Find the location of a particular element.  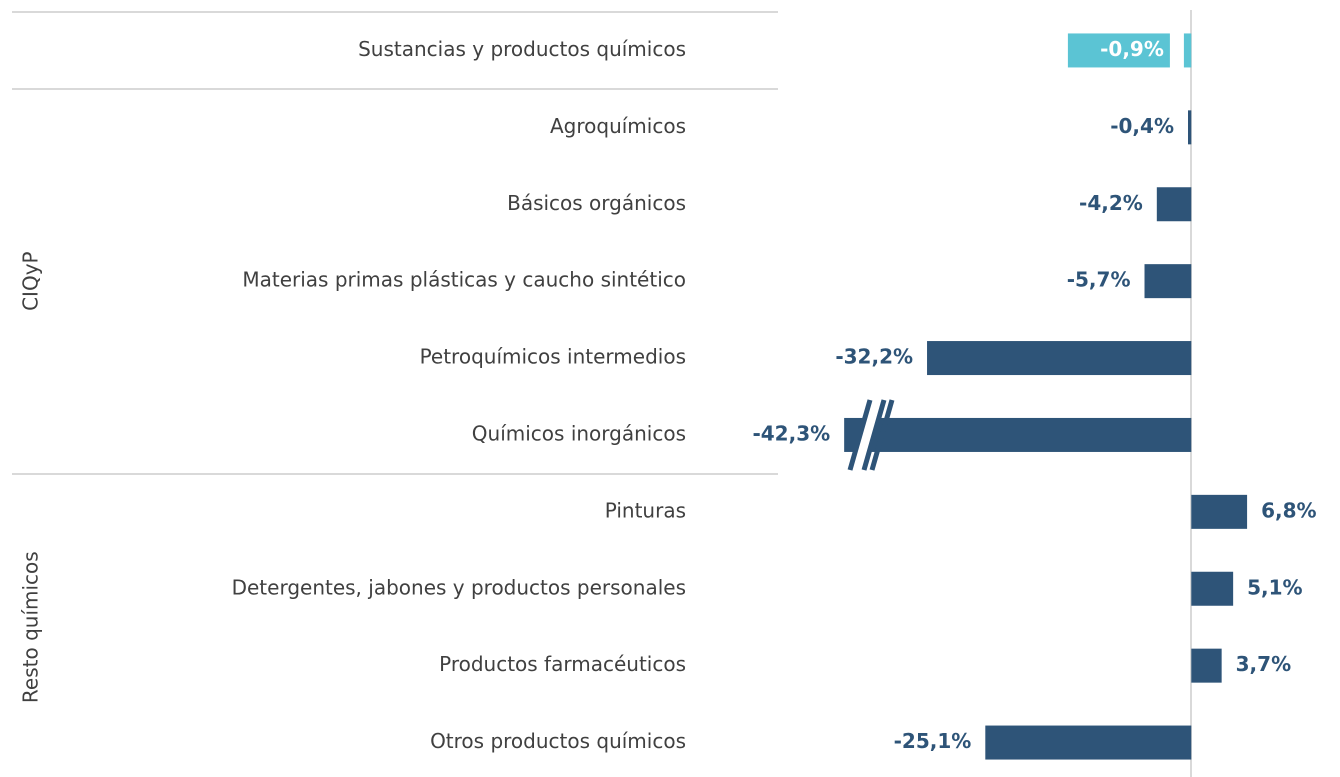

axis-break is located at coordinates (871, 435).